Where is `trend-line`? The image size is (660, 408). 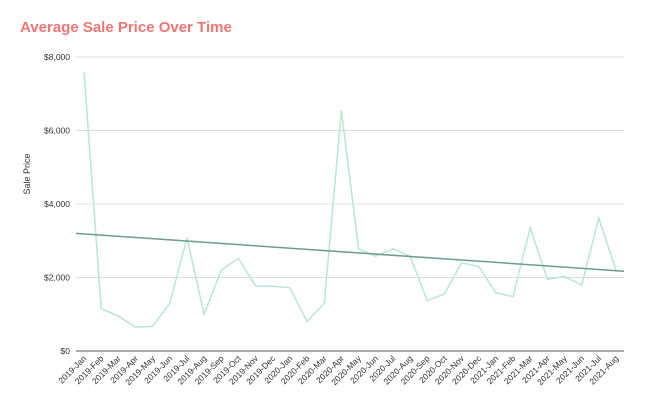
trend-line is located at coordinates (350, 252).